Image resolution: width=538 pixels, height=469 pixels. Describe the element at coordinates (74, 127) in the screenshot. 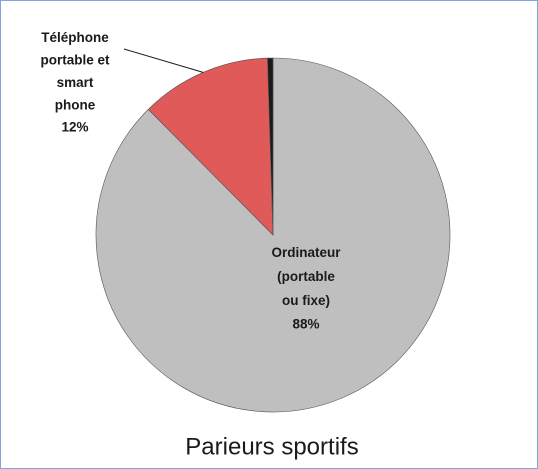

I see `slice-value-label: 12%` at that location.